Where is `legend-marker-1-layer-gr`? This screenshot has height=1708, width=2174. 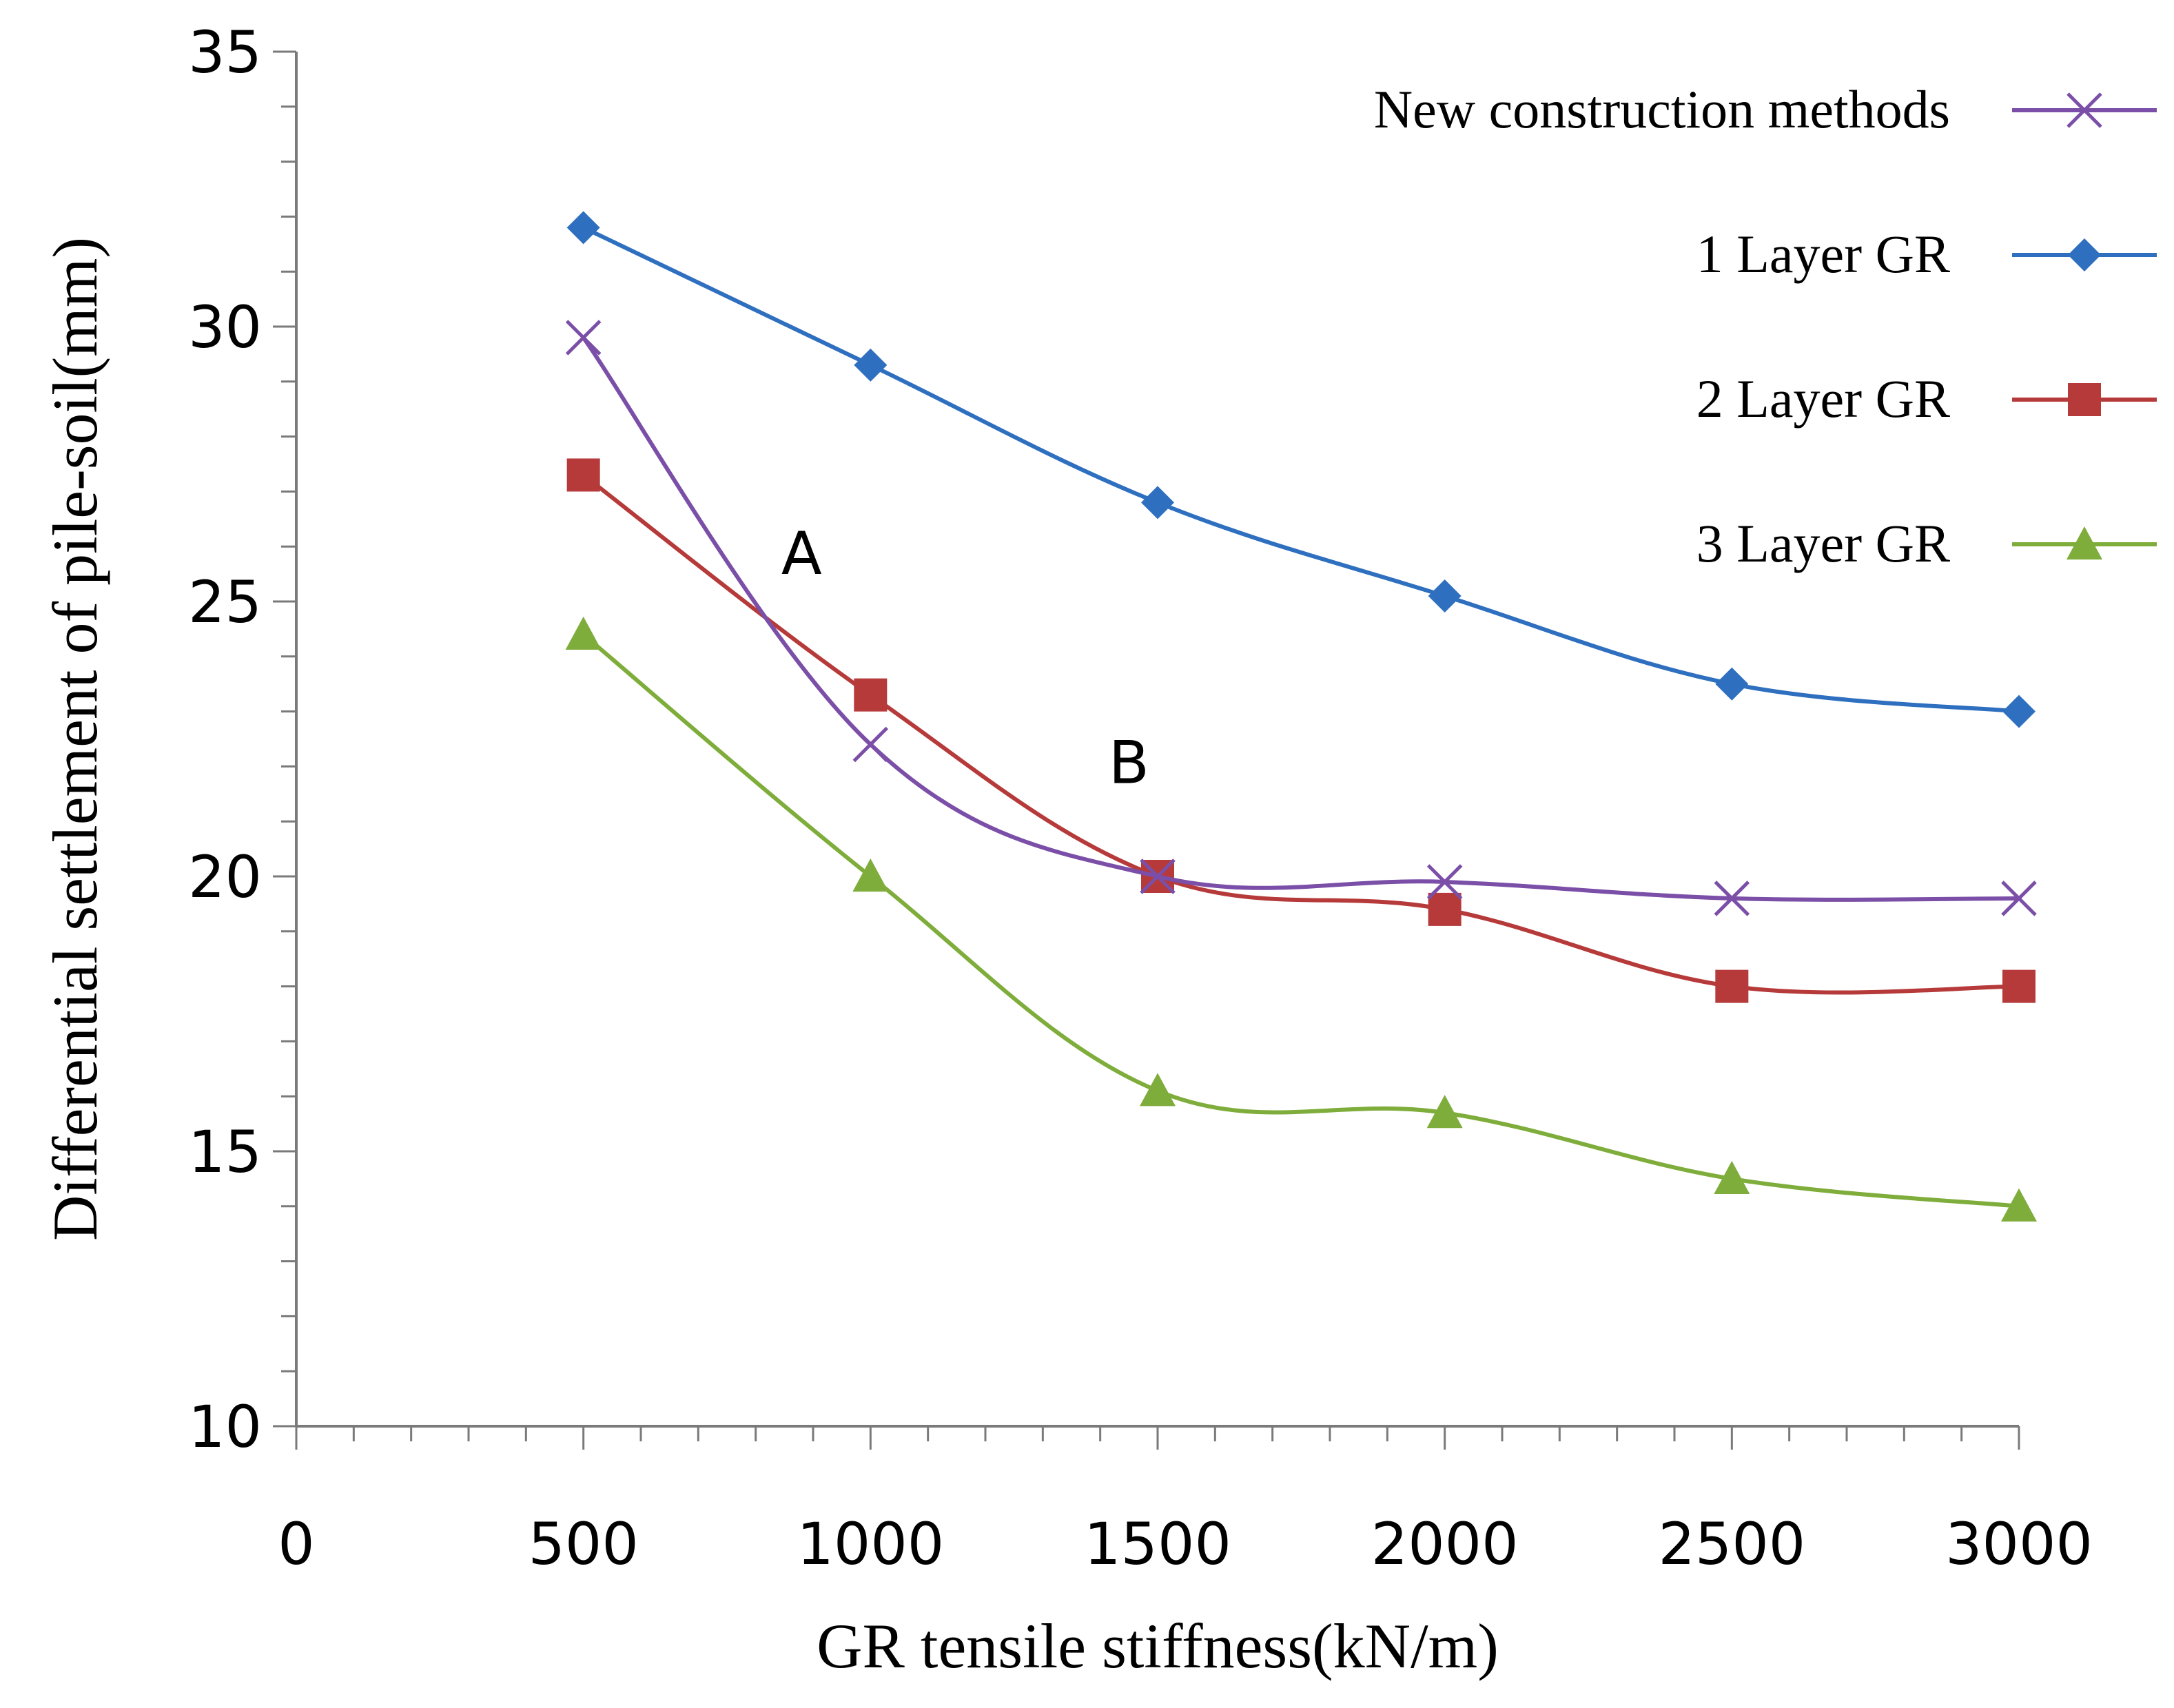
legend-marker-1-layer-gr is located at coordinates (2084, 254).